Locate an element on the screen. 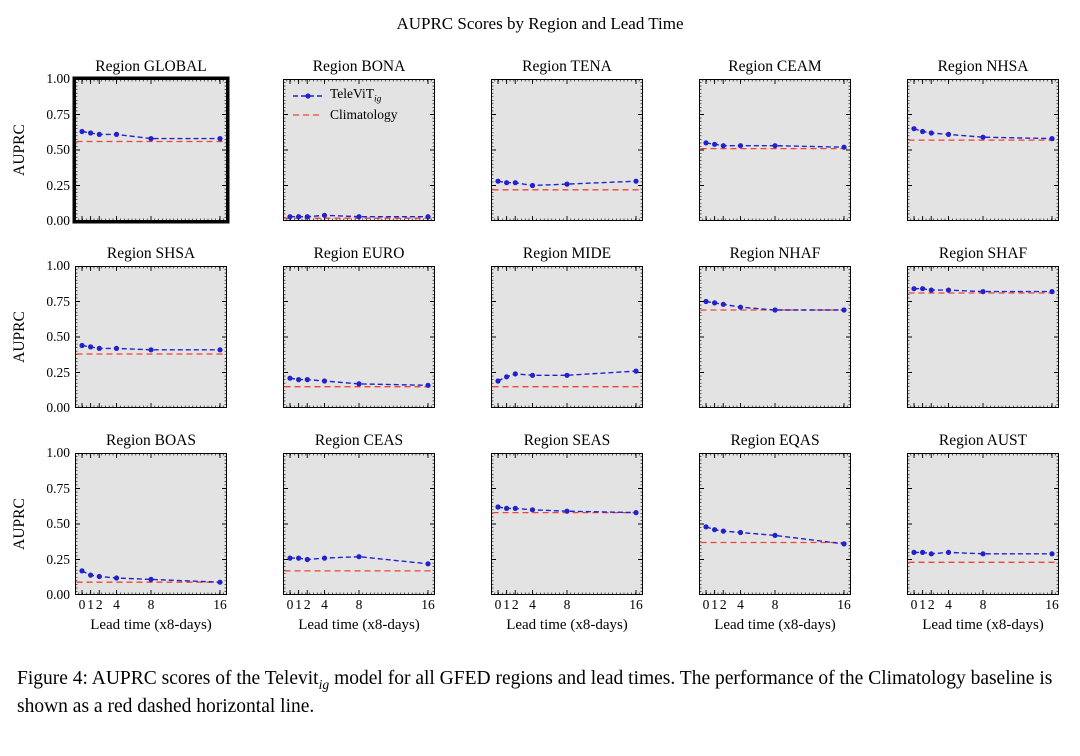  subplot-ceam: Region CEAM is located at coordinates (775, 139).